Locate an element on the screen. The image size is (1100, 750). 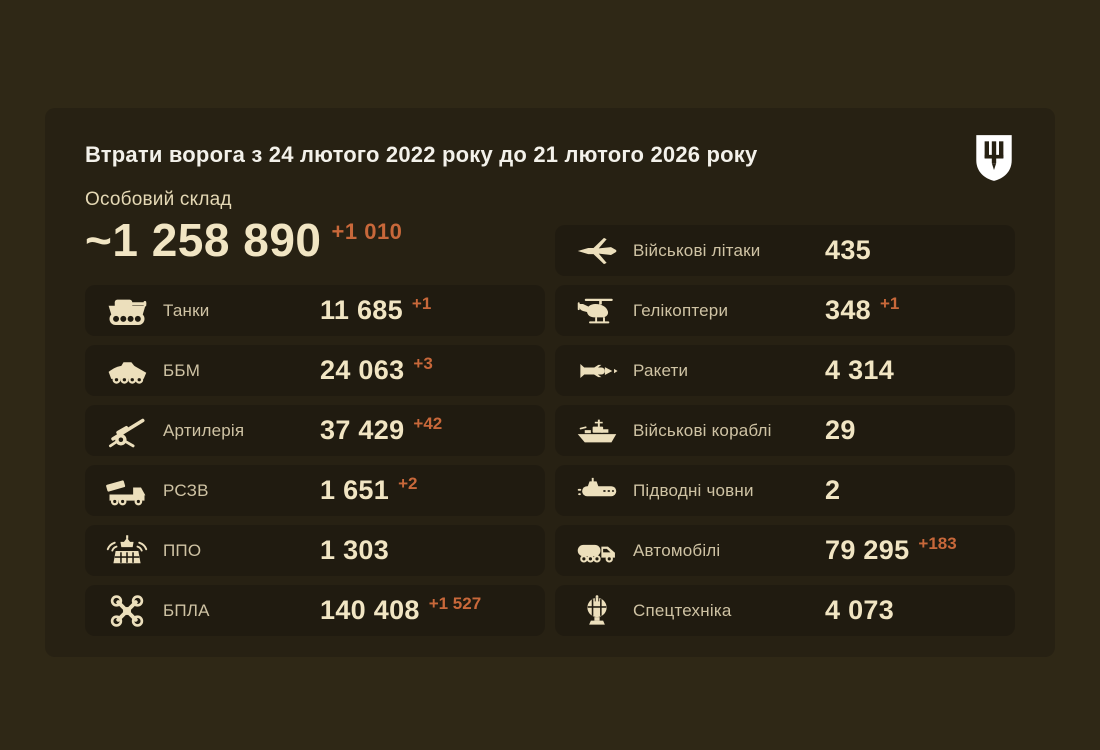
artillery-icon is located at coordinates (127, 431).